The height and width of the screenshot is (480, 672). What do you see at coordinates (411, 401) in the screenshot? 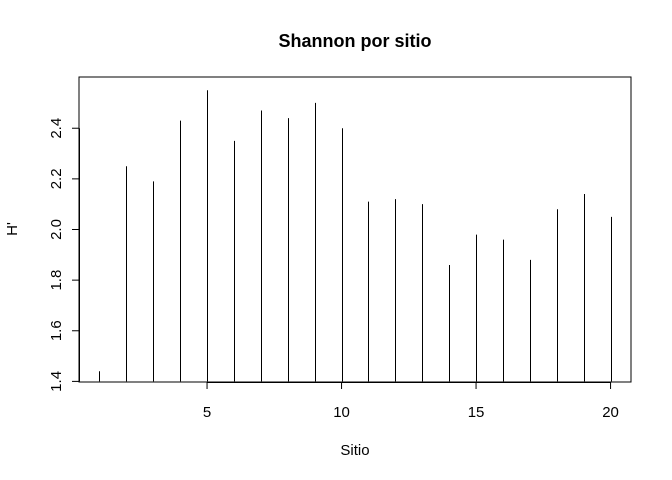
I see `x-axis: 5 10 15 20` at bounding box center [411, 401].